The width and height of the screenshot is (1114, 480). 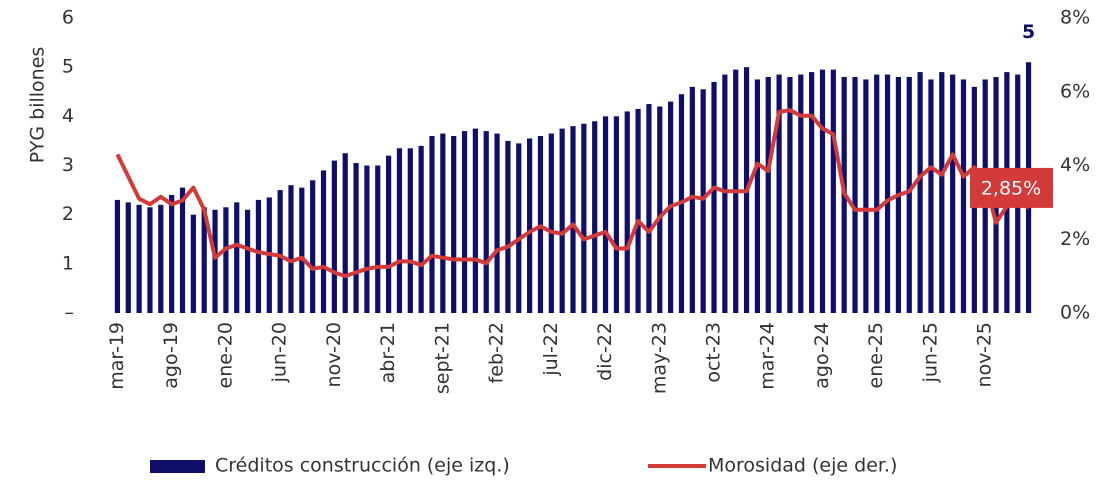 What do you see at coordinates (1075, 91) in the screenshot?
I see `y2-tick-label: 6%` at bounding box center [1075, 91].